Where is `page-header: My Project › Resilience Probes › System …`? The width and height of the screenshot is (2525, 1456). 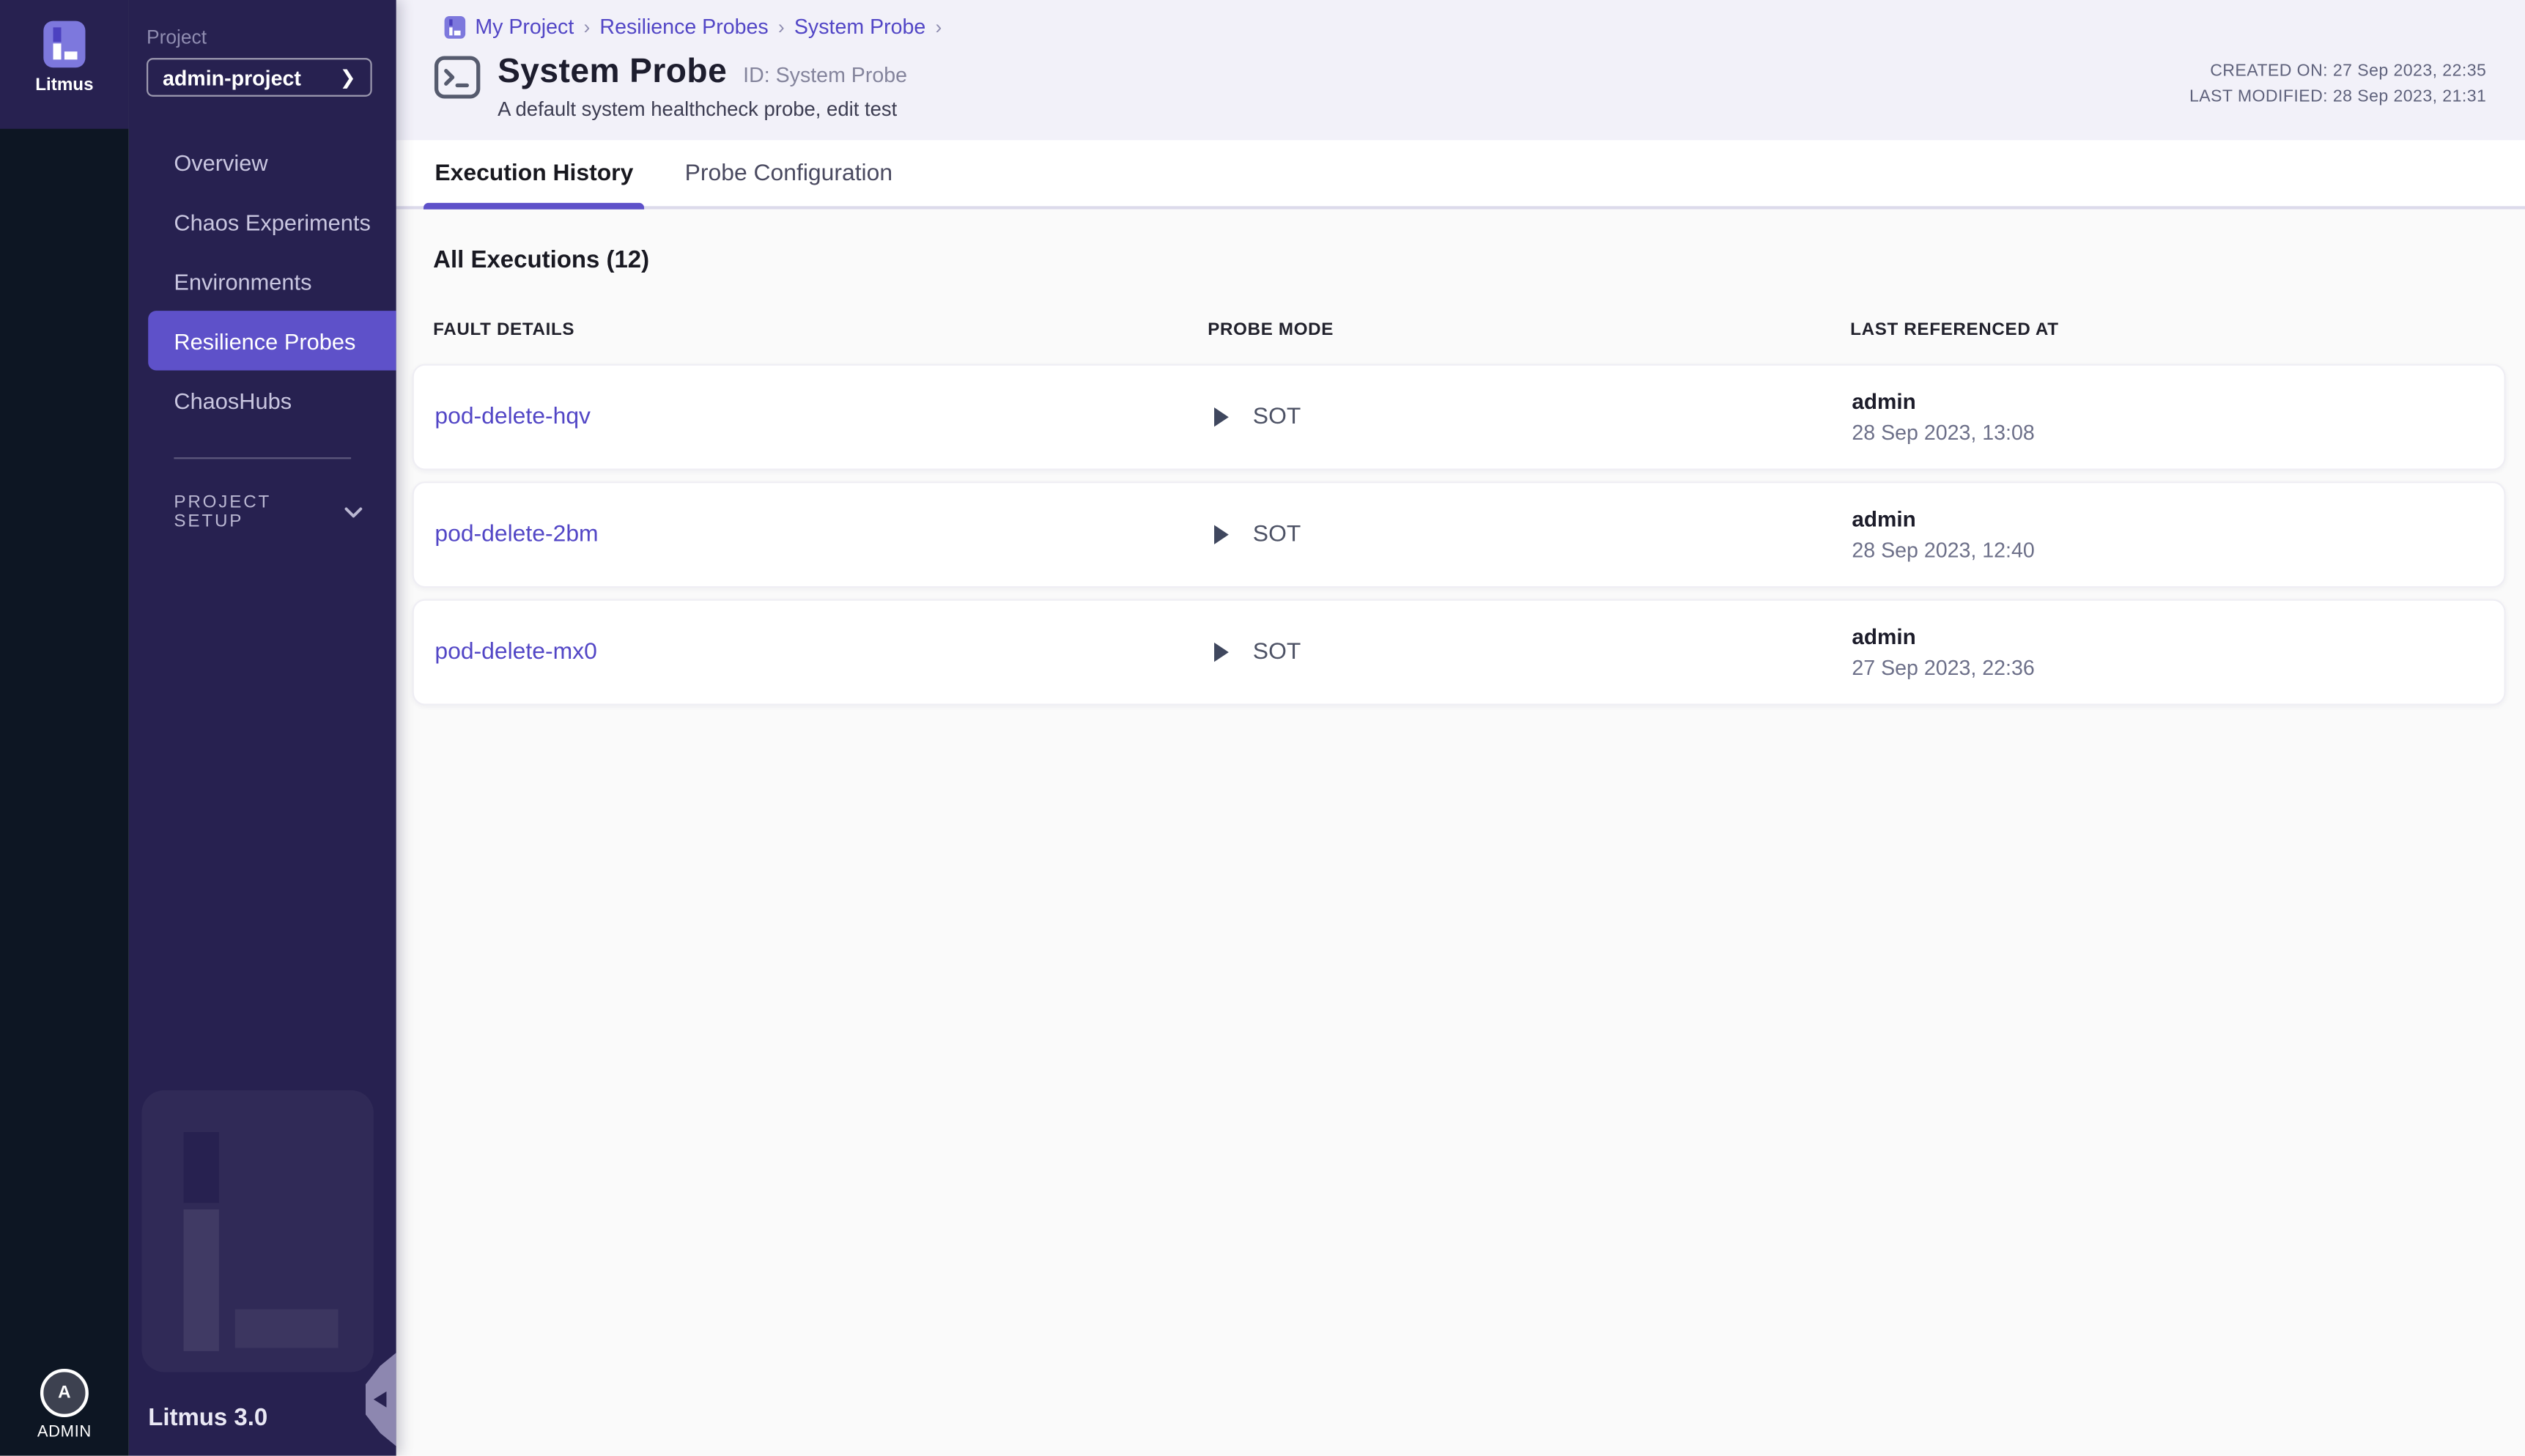
page-header: My Project › Resilience Probes › System … is located at coordinates (1461, 70).